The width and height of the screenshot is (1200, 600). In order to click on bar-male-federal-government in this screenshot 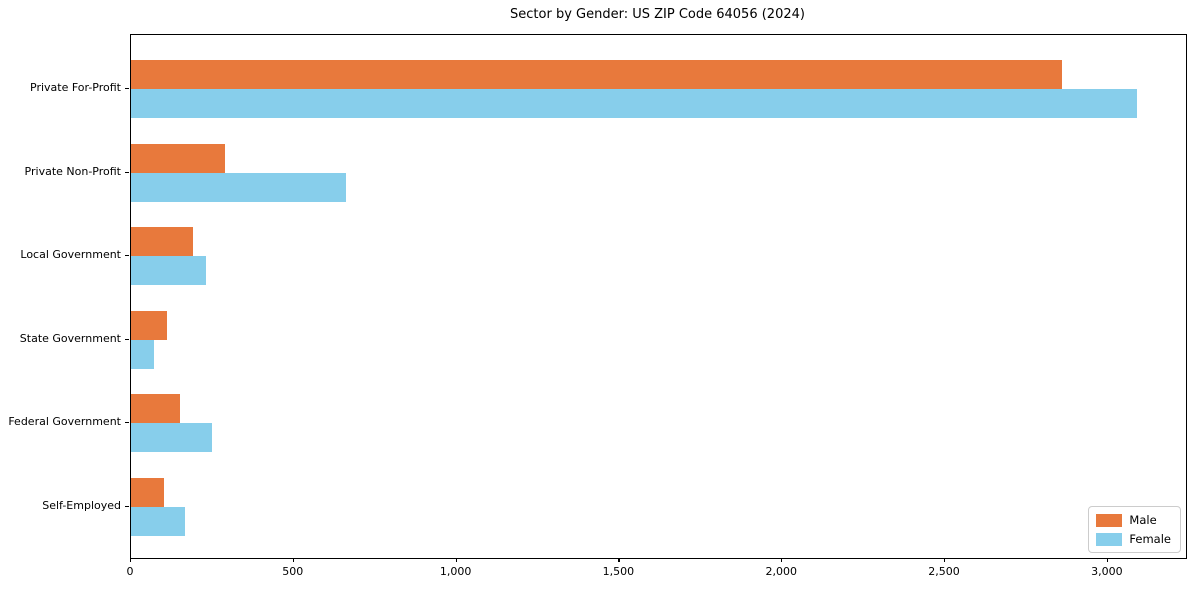, I will do `click(155, 408)`.